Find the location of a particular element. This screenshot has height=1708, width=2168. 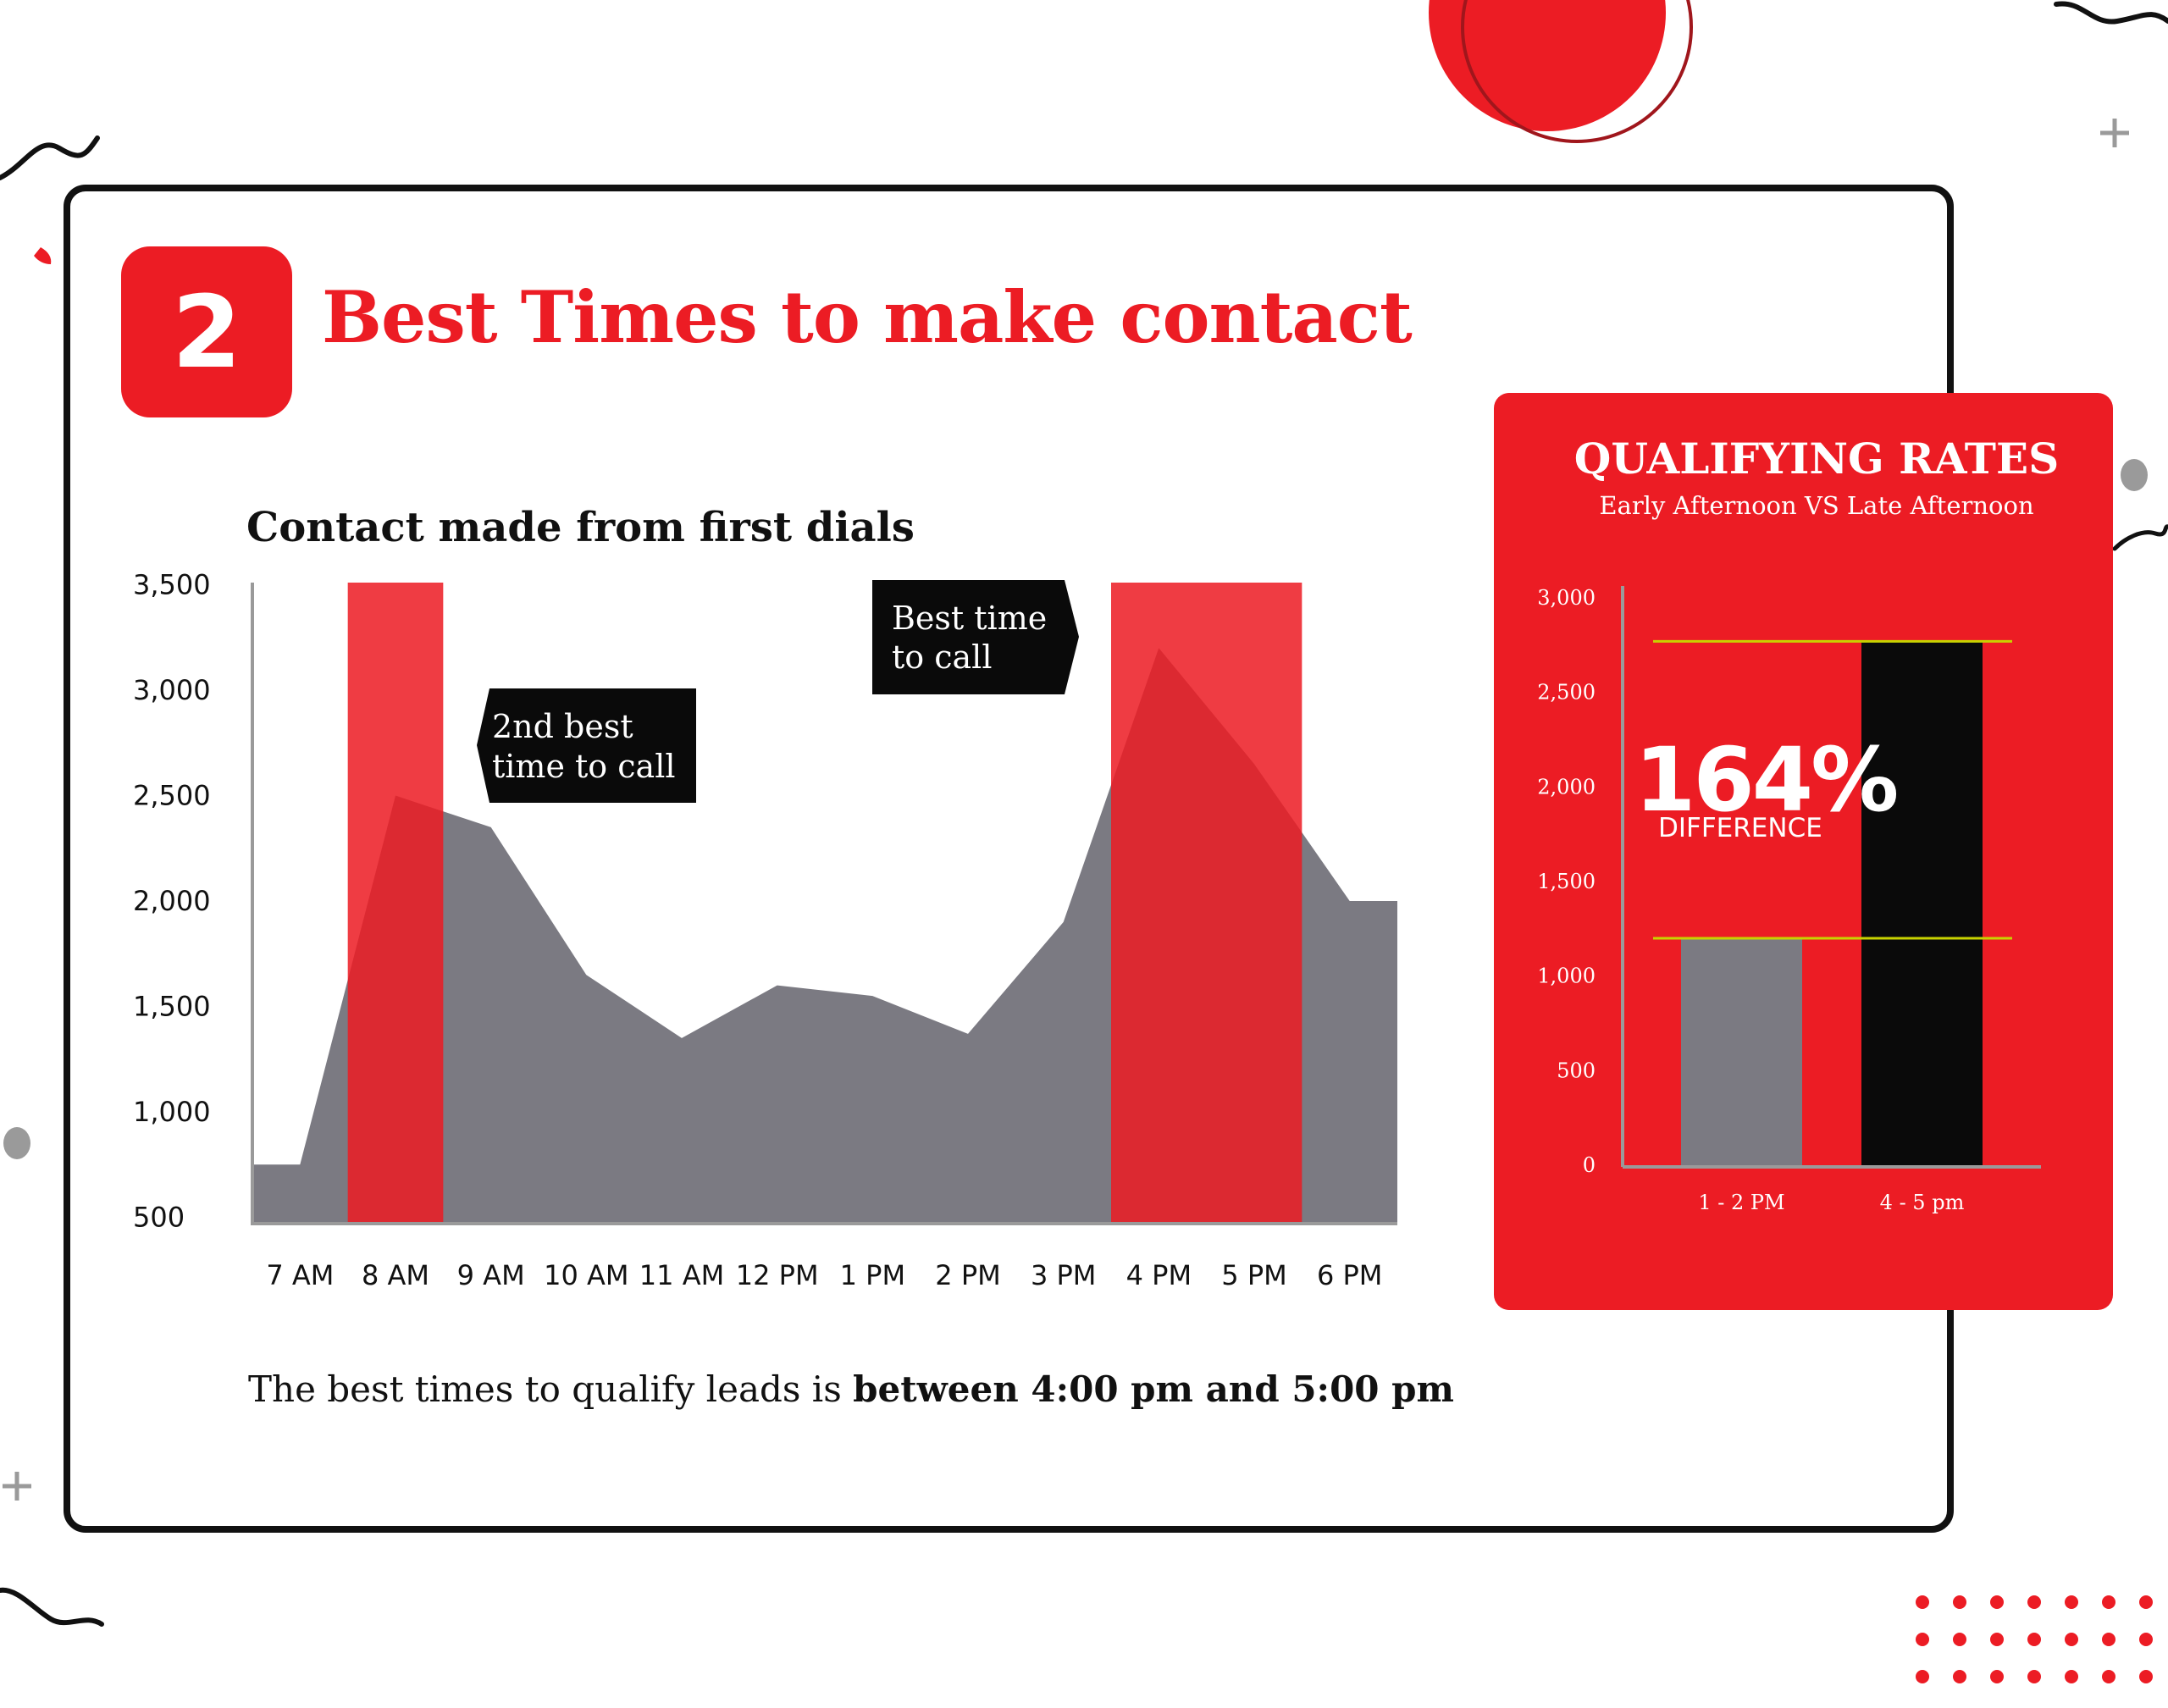

callout-second-best-line1: 2nd best is located at coordinates (562, 726).